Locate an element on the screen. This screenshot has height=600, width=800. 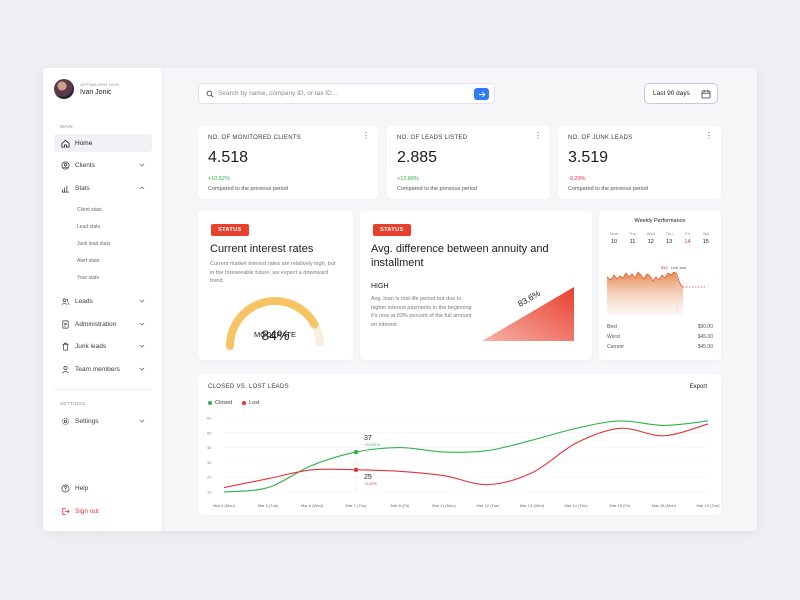
calendar-icon is located at coordinates (706, 94).